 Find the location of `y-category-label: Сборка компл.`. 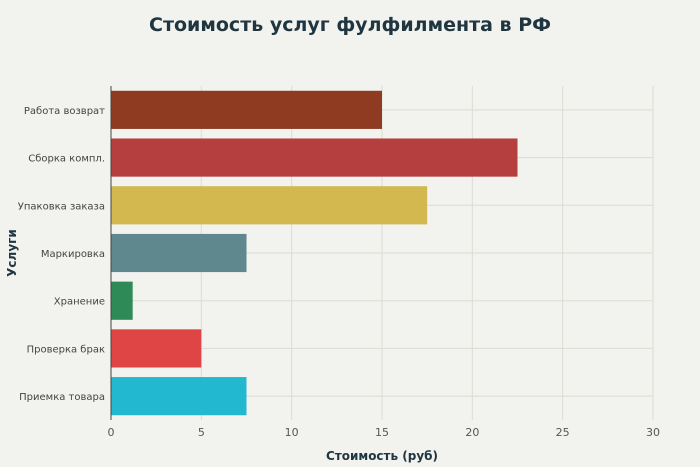

y-category-label: Сборка компл. is located at coordinates (66, 159).